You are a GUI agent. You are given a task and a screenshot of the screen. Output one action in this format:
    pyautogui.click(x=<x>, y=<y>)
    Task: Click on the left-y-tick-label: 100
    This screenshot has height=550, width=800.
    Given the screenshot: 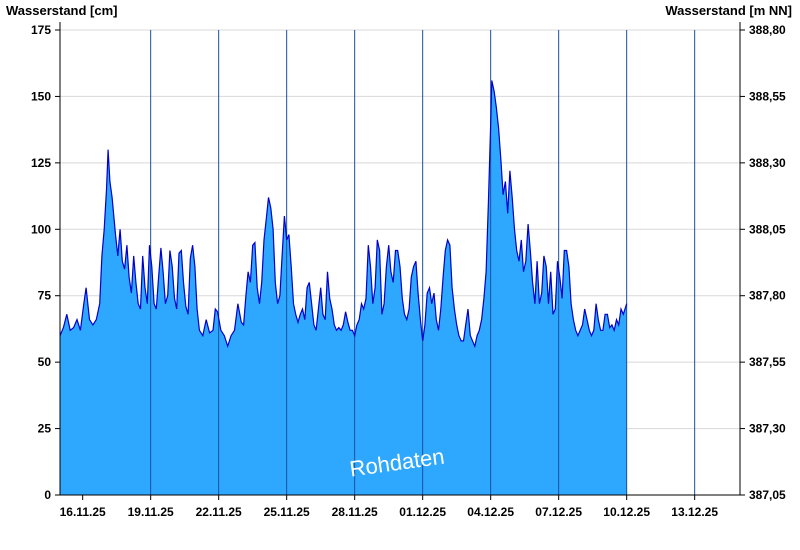 What is the action you would take?
    pyautogui.click(x=41, y=229)
    